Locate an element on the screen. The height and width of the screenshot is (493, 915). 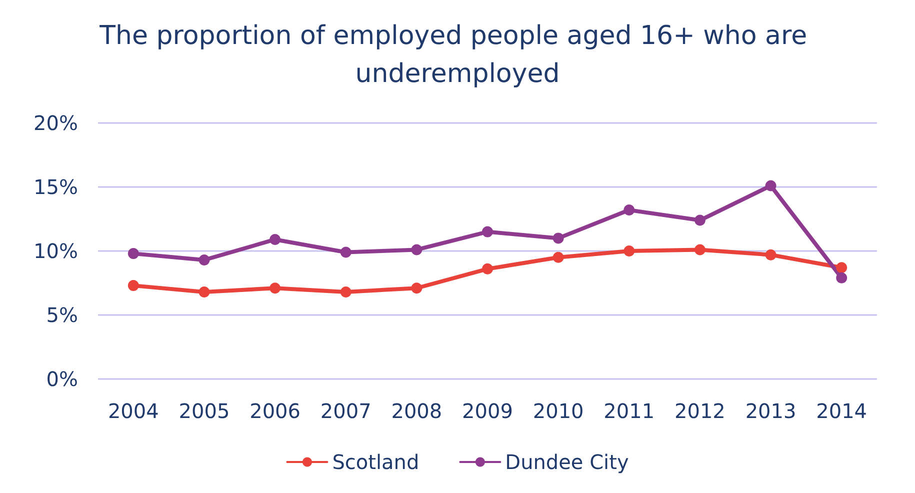
x-tick-label: 2005 is located at coordinates (204, 411).